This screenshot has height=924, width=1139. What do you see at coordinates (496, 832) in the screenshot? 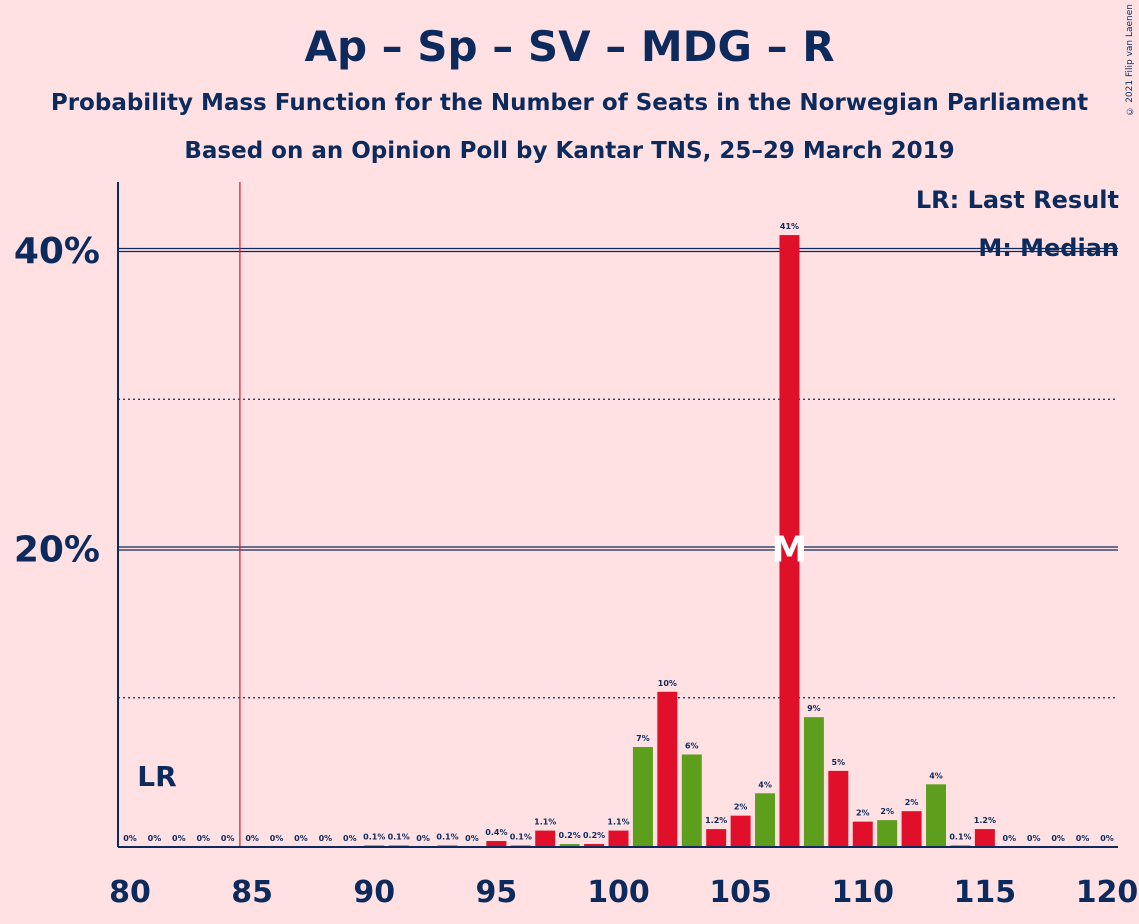
I see `bar-label-95: 0.4%` at bounding box center [496, 832].